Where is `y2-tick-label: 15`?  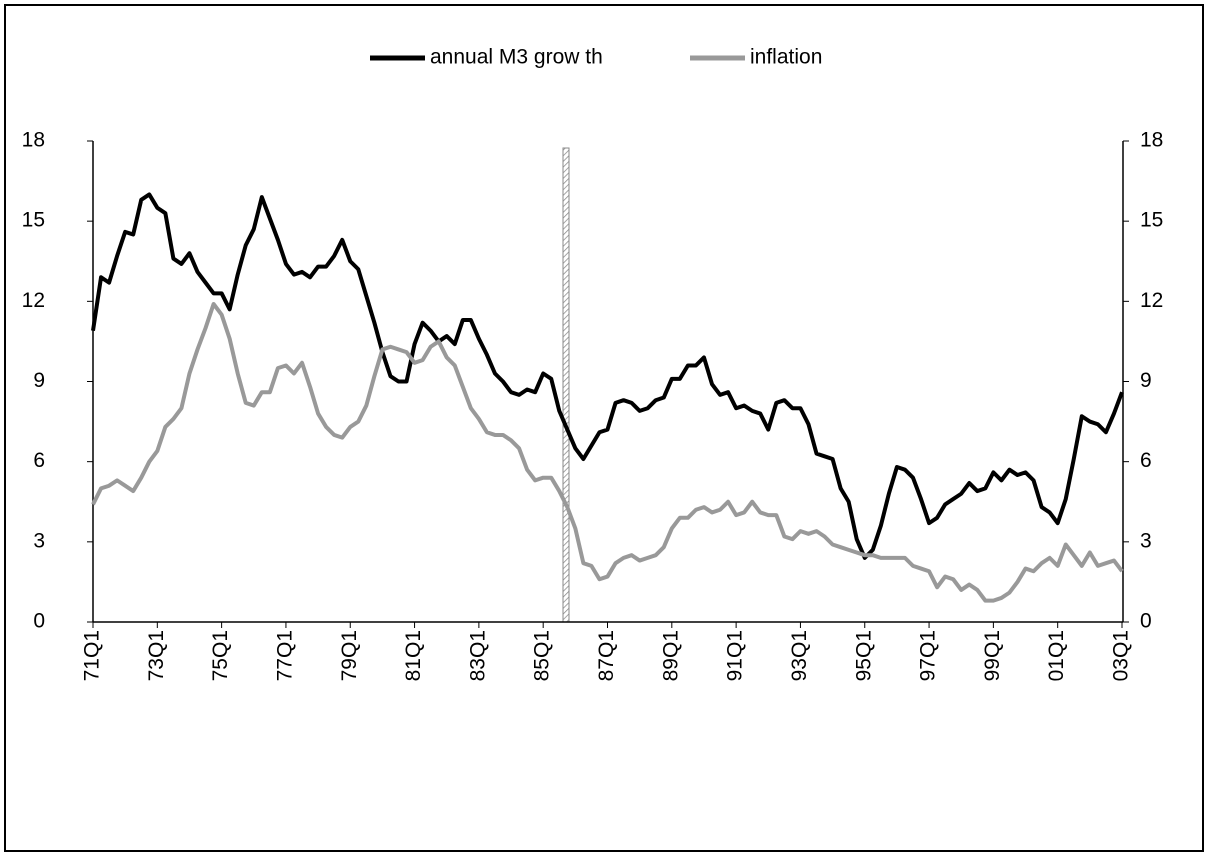
y2-tick-label: 15 is located at coordinates (1151, 220).